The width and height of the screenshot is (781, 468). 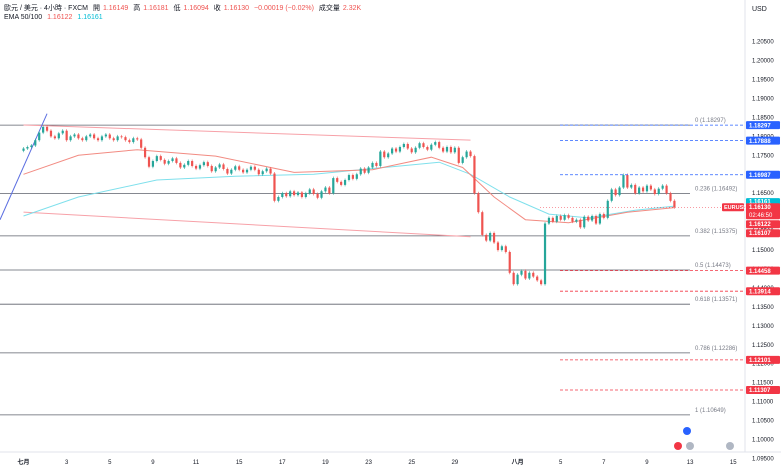 I want to click on fib-level-label: 1 (1.10649), so click(x=710, y=411).